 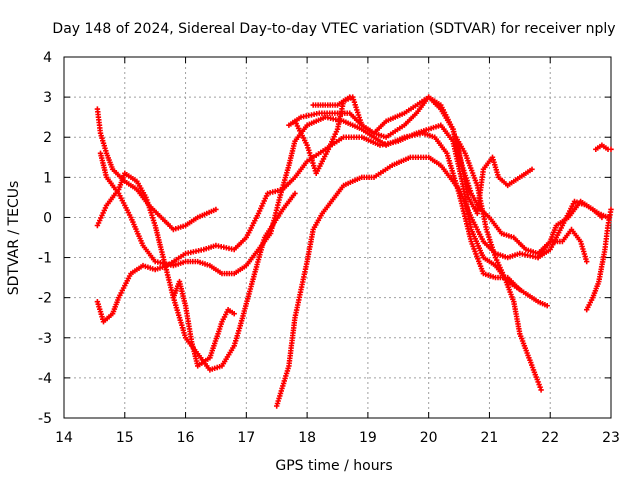 I want to click on y-tick-label: -1, so click(x=45, y=259).